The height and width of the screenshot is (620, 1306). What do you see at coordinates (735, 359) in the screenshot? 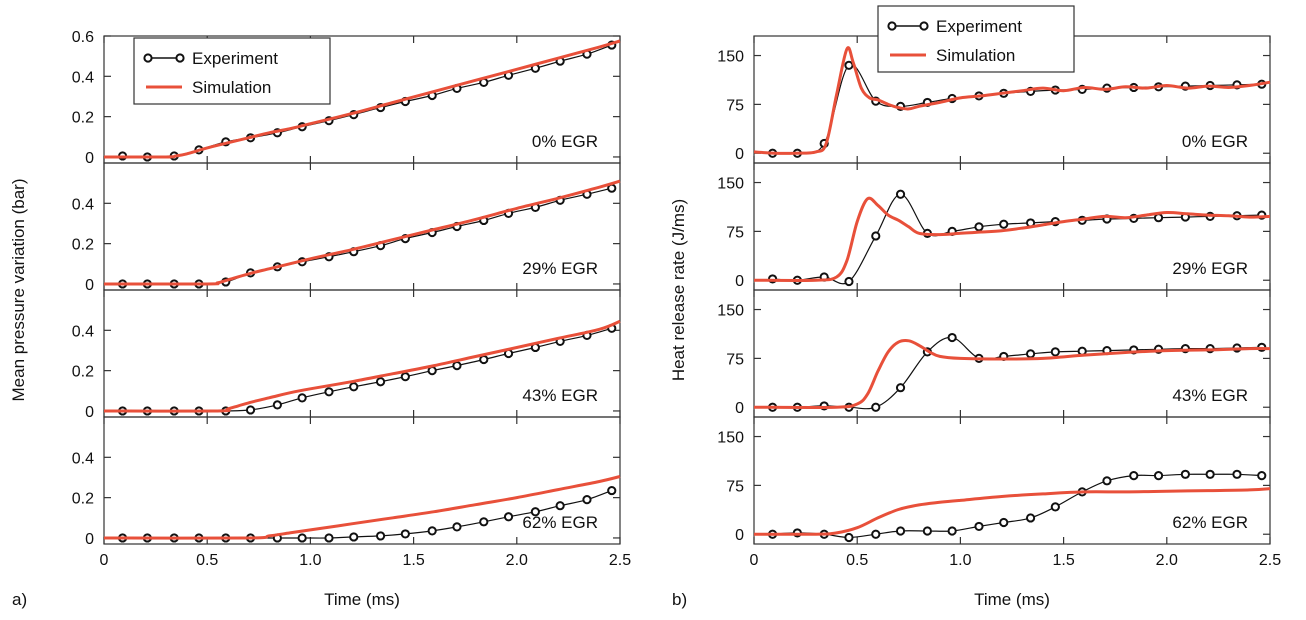
I see `y-tick-label: 75` at bounding box center [735, 359].